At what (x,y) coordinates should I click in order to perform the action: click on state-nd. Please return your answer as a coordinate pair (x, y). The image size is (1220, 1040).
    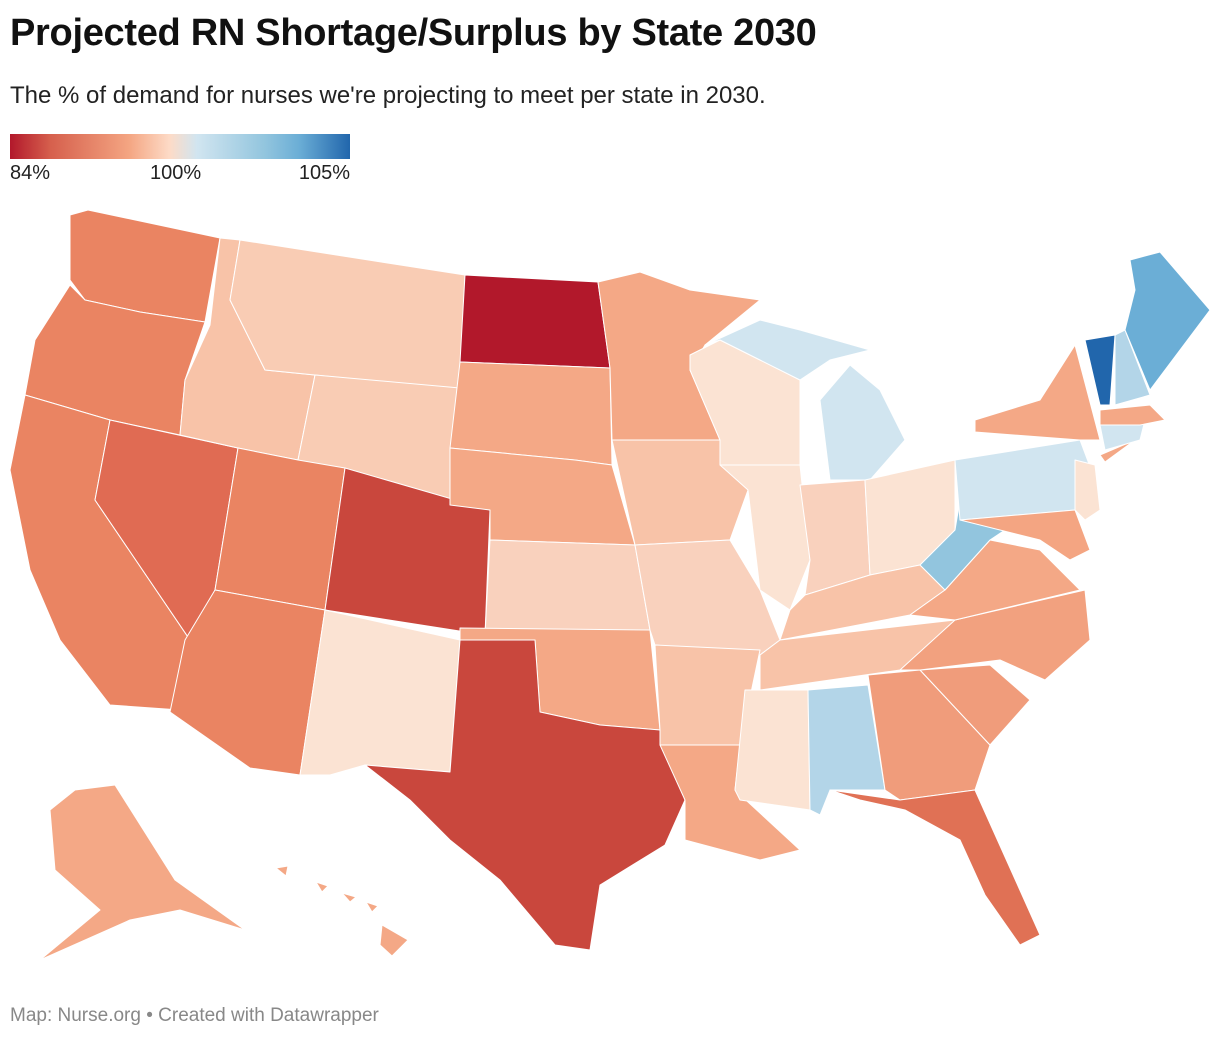
    Looking at the image, I should click on (535, 321).